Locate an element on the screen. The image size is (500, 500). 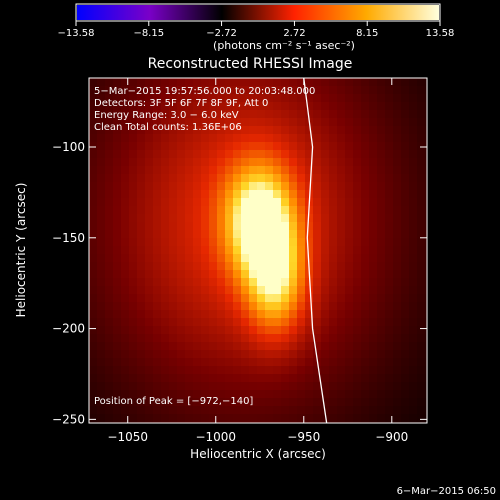
x-tick-label: −1000 is located at coordinates (215, 437).